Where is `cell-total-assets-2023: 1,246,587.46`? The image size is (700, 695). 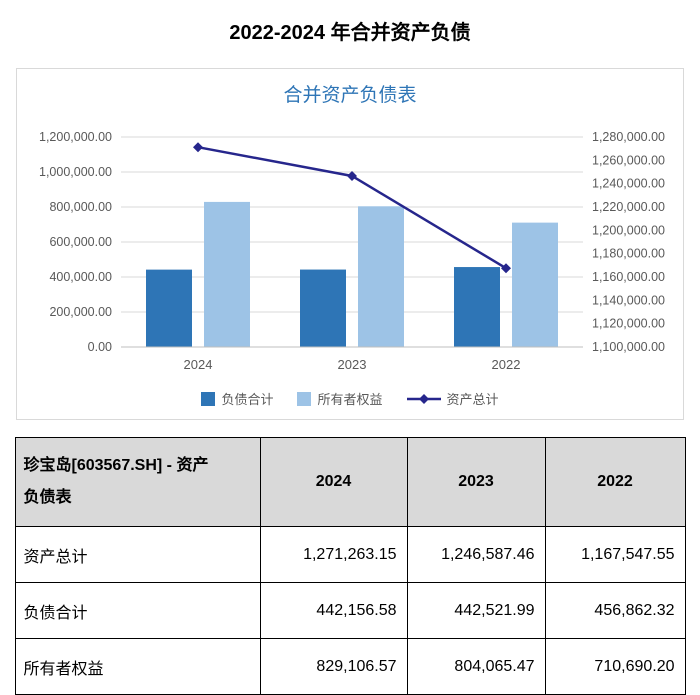 cell-total-assets-2023: 1,246,587.46 is located at coordinates (476, 554).